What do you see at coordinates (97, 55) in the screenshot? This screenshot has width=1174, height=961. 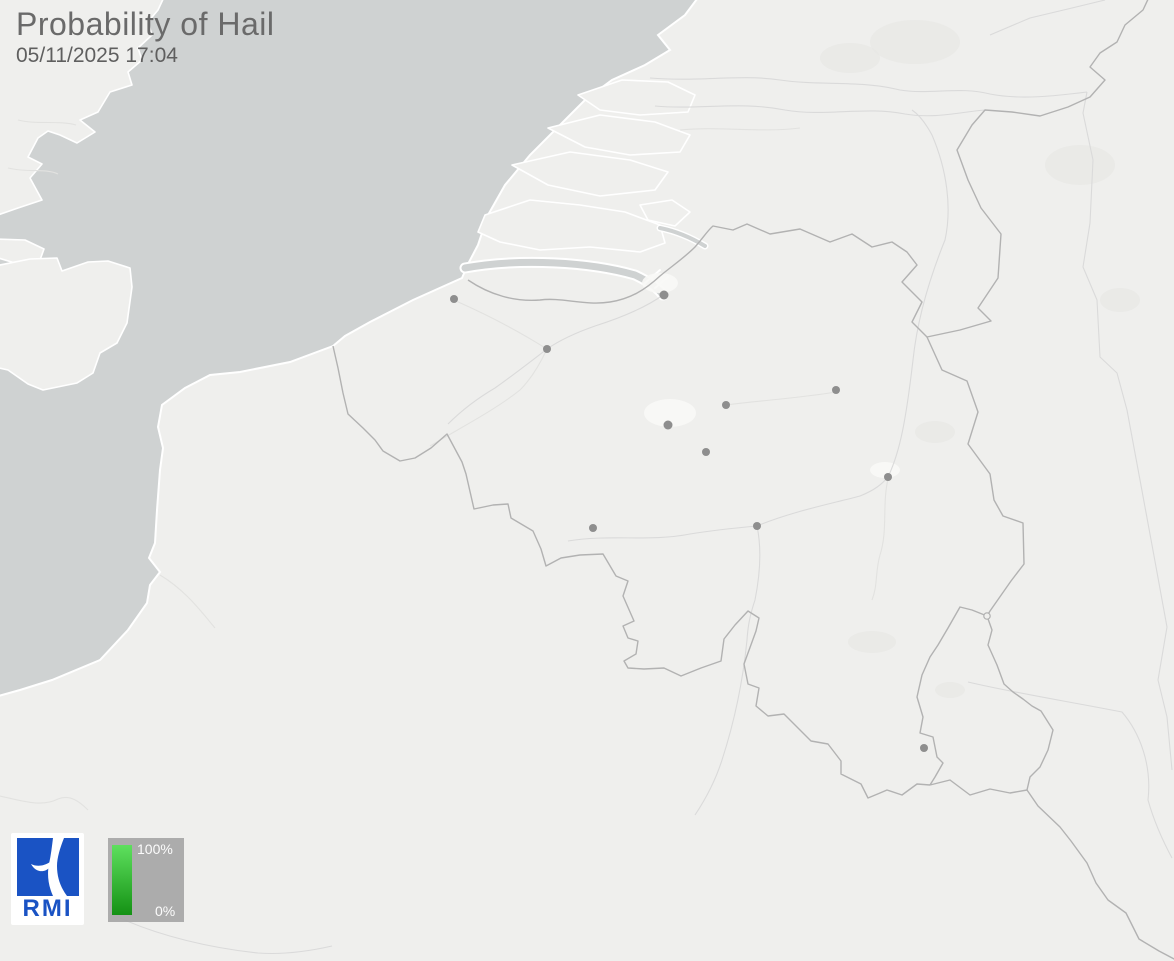 I see `map-timestamp: 05/11/2025 17:04` at bounding box center [97, 55].